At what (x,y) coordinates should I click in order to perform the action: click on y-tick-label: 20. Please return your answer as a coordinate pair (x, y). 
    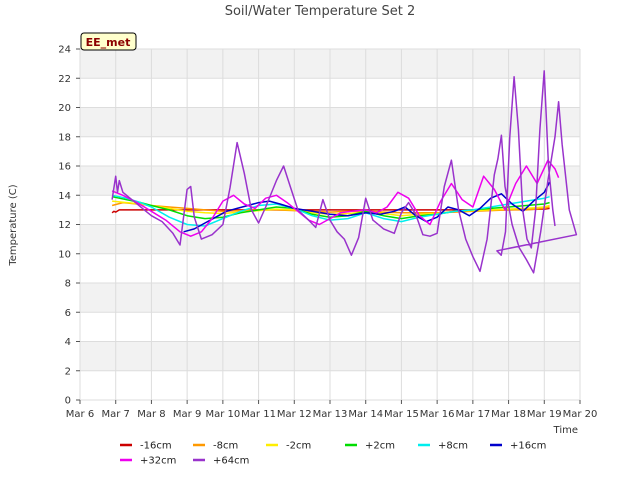
    Looking at the image, I should click on (64, 108).